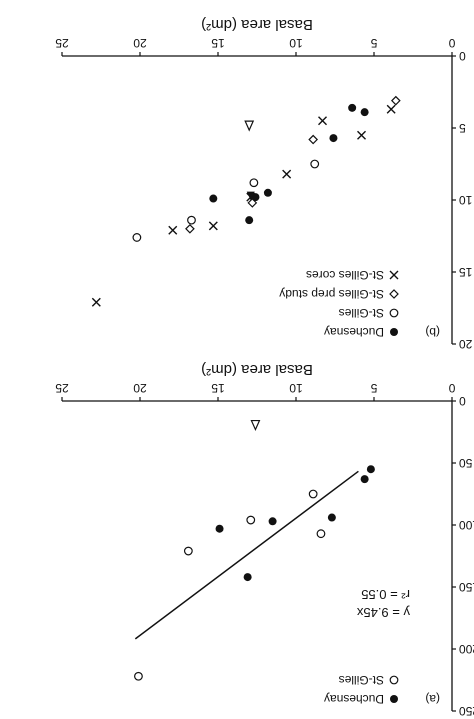 The height and width of the screenshot is (719, 474). Describe the element at coordinates (257, 369) in the screenshot. I see `x-axis-title-a: Basal area (dm²)` at that location.